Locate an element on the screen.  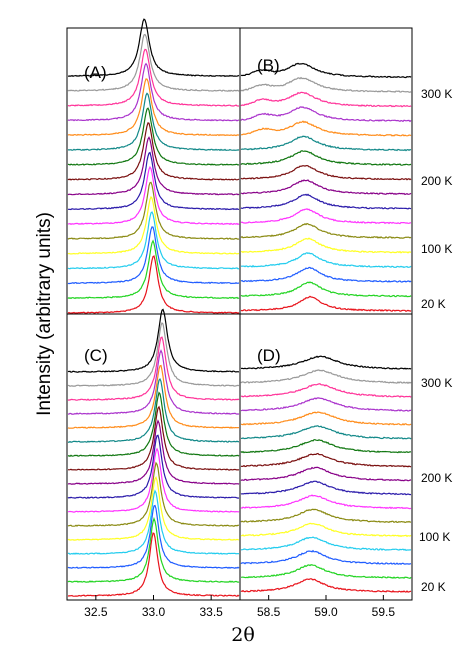
temp-label-200k-bottom: 200 K is located at coordinates (436, 478).